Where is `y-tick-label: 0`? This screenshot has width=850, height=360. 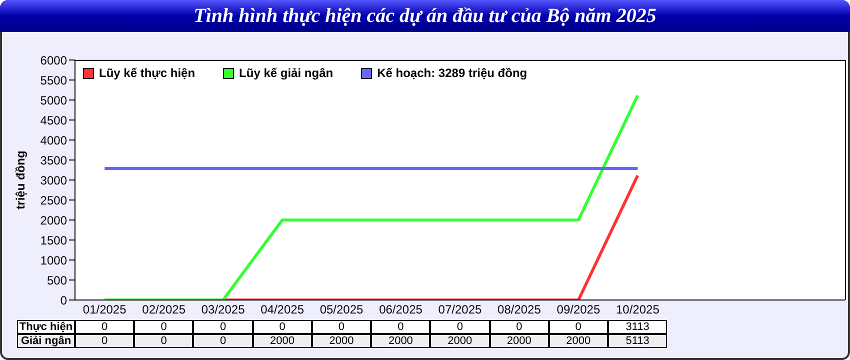 y-tick-label: 0 is located at coordinates (64, 300).